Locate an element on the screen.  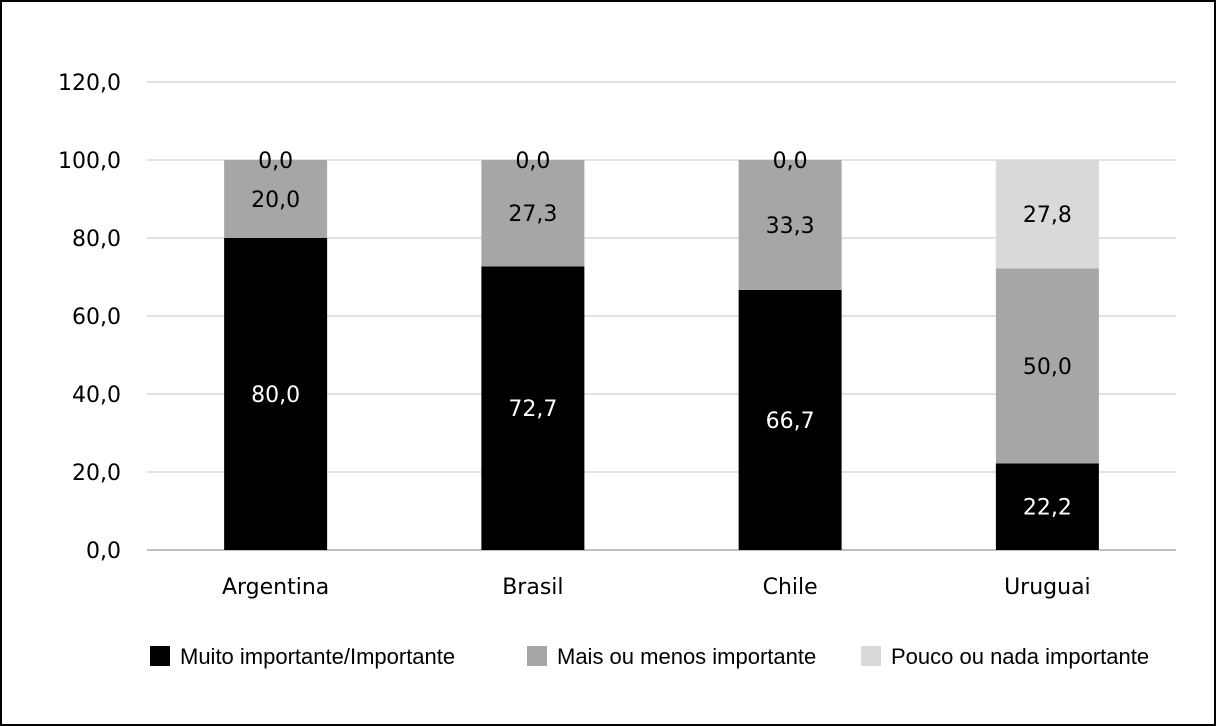
data-label: 66,7 is located at coordinates (790, 421).